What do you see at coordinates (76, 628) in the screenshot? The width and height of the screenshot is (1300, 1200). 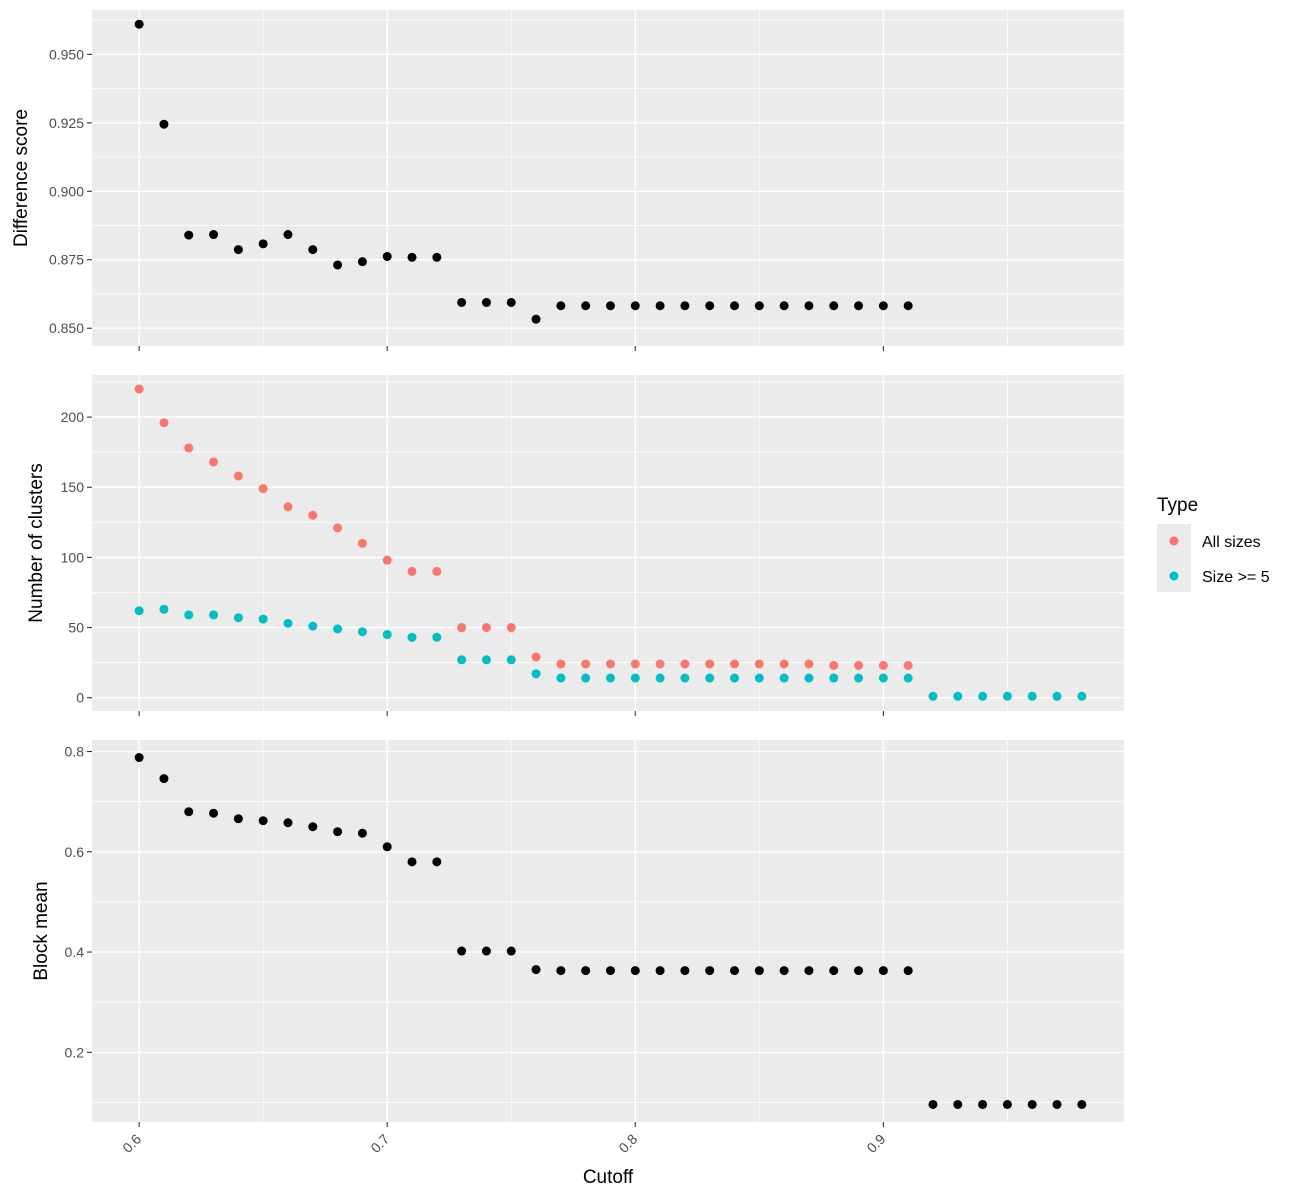 I see `y-tick-label: 50` at bounding box center [76, 628].